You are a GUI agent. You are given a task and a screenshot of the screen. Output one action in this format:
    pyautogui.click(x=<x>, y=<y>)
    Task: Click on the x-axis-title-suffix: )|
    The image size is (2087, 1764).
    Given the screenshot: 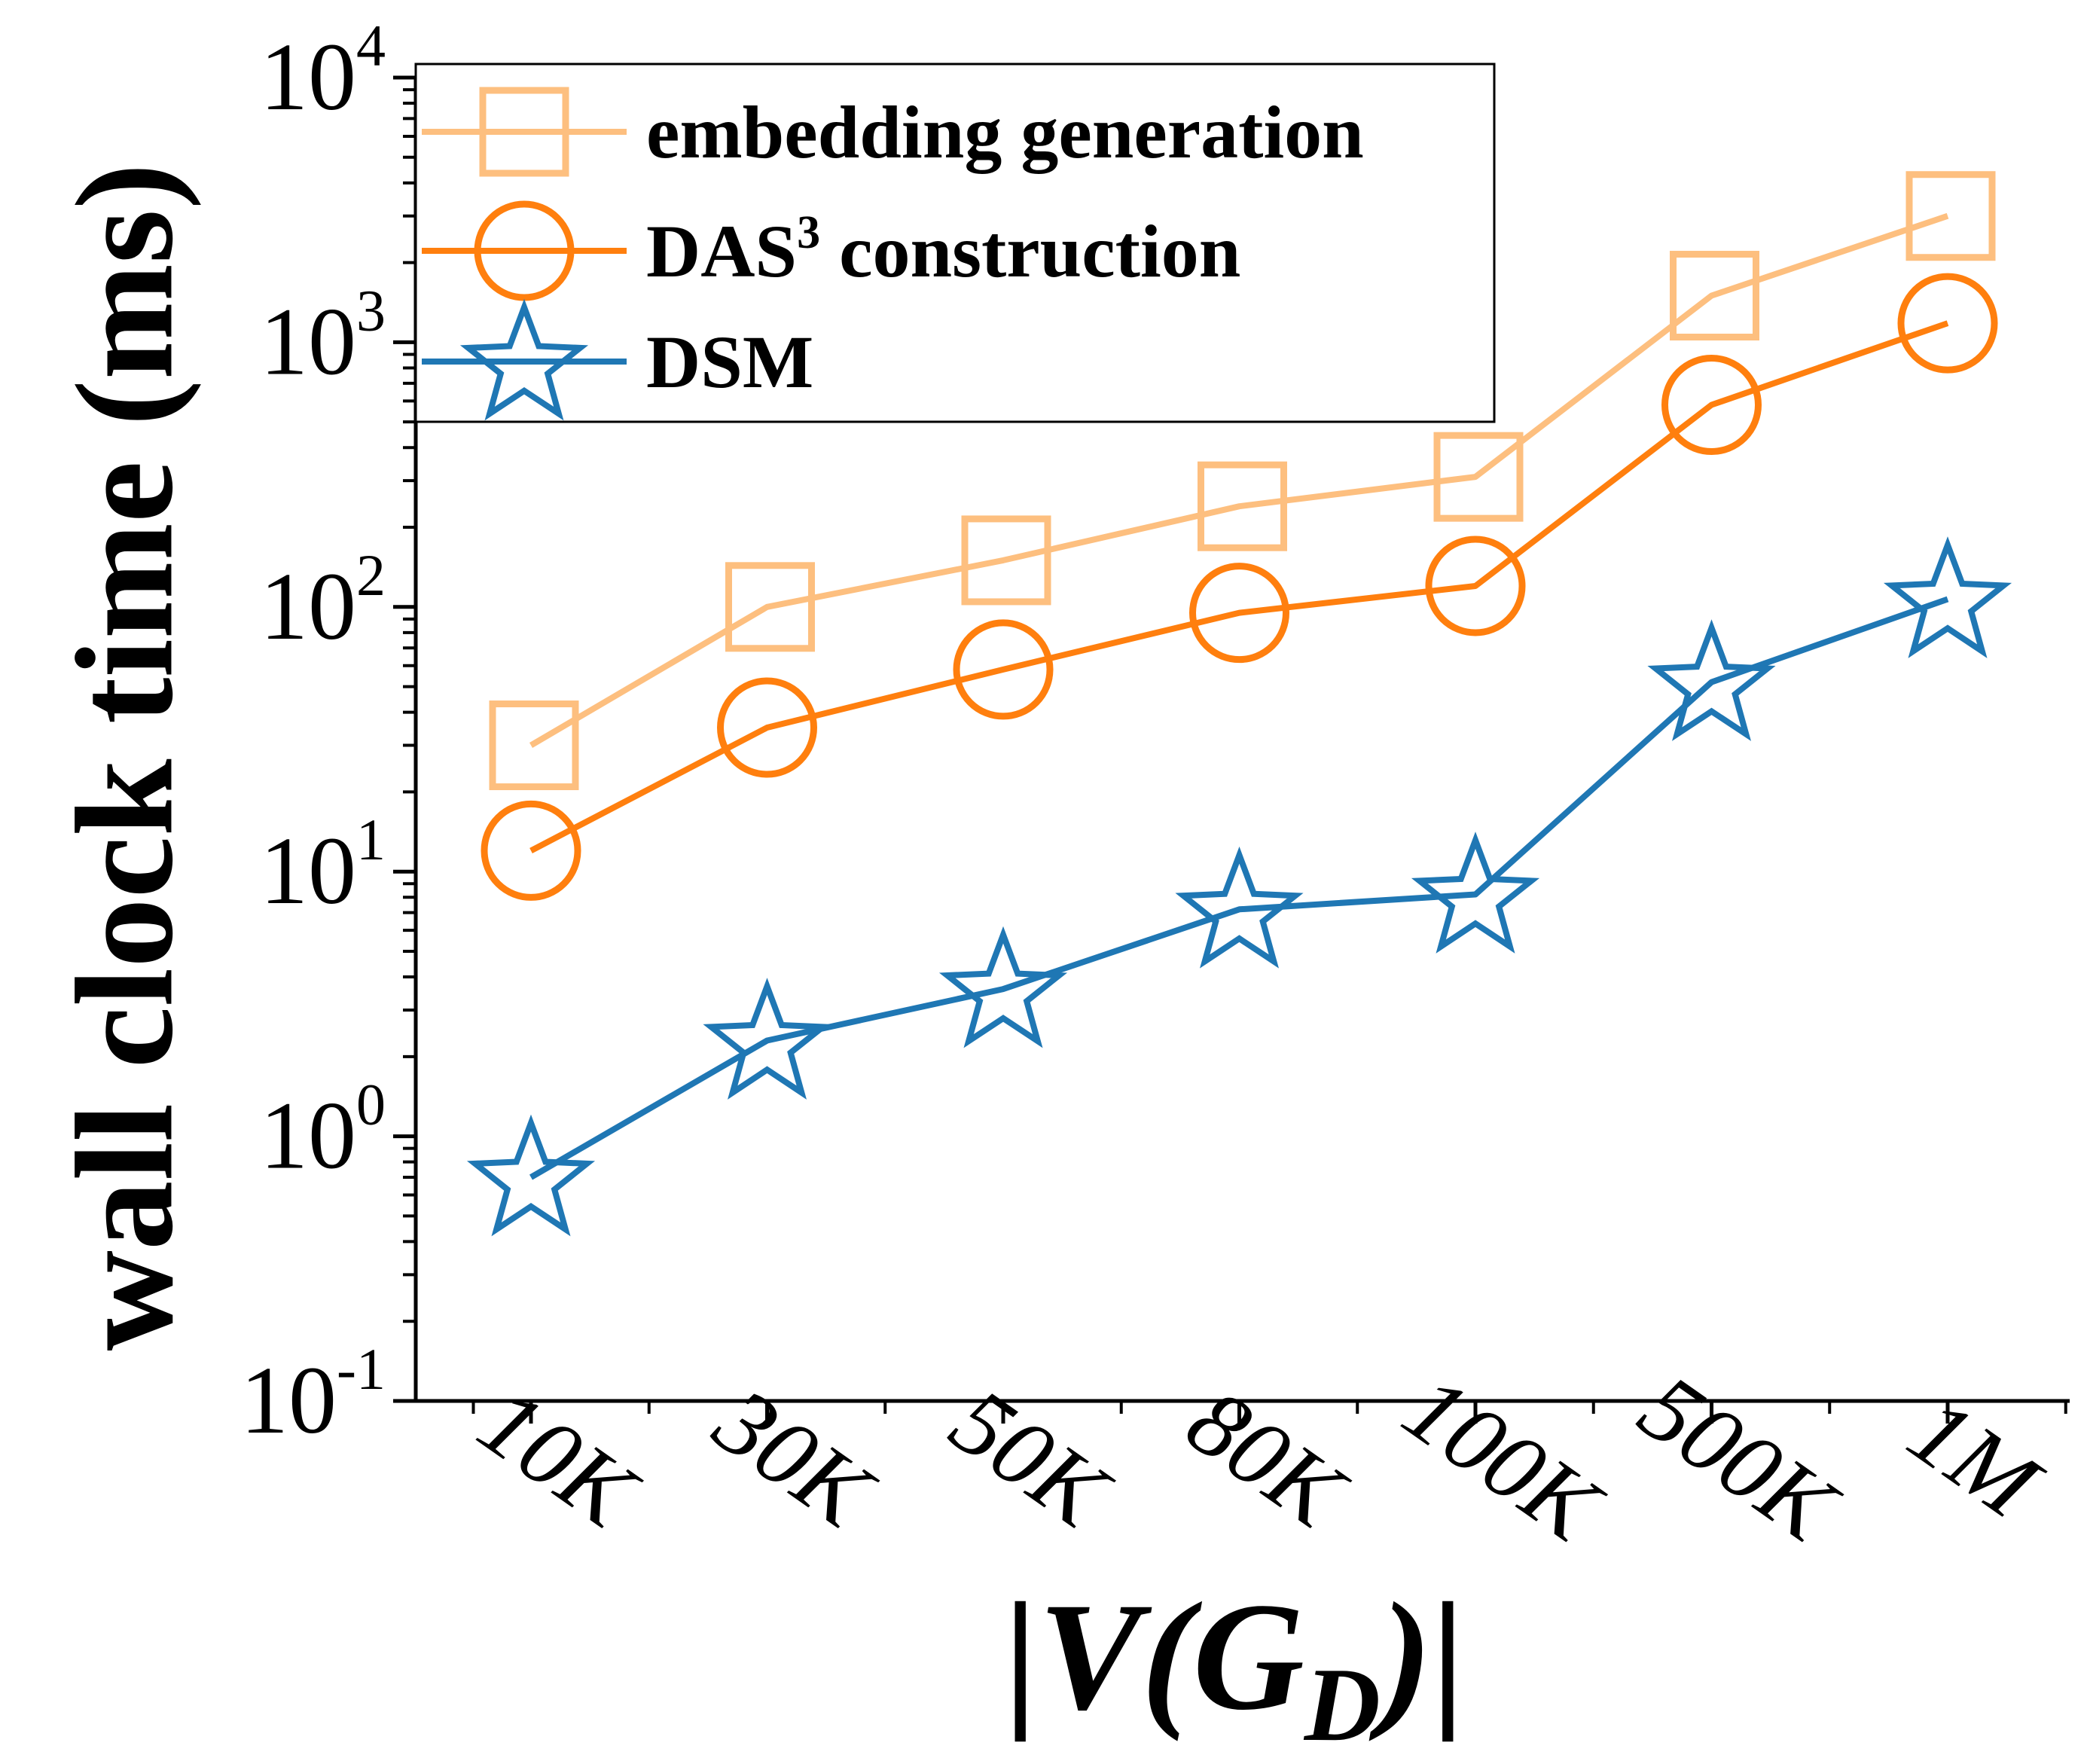 What is the action you would take?
    pyautogui.click(x=1417, y=1657)
    